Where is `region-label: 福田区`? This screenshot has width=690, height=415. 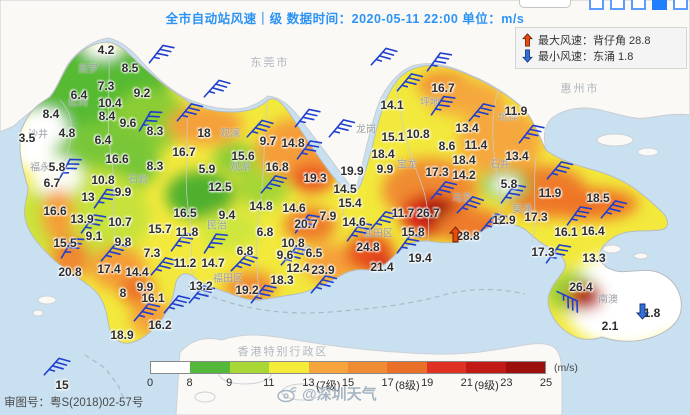
region-label: 福田区 is located at coordinates (228, 279).